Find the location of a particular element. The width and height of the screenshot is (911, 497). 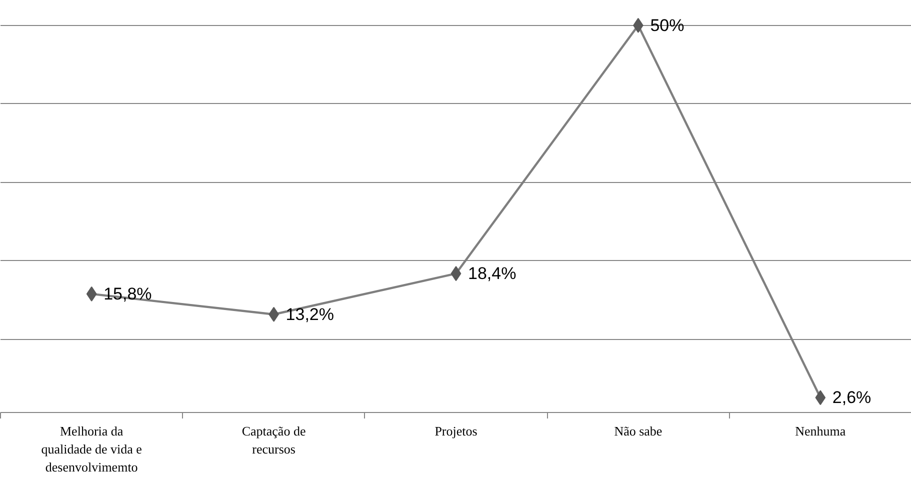

x-tick-label: Captação de recursos is located at coordinates (274, 440).